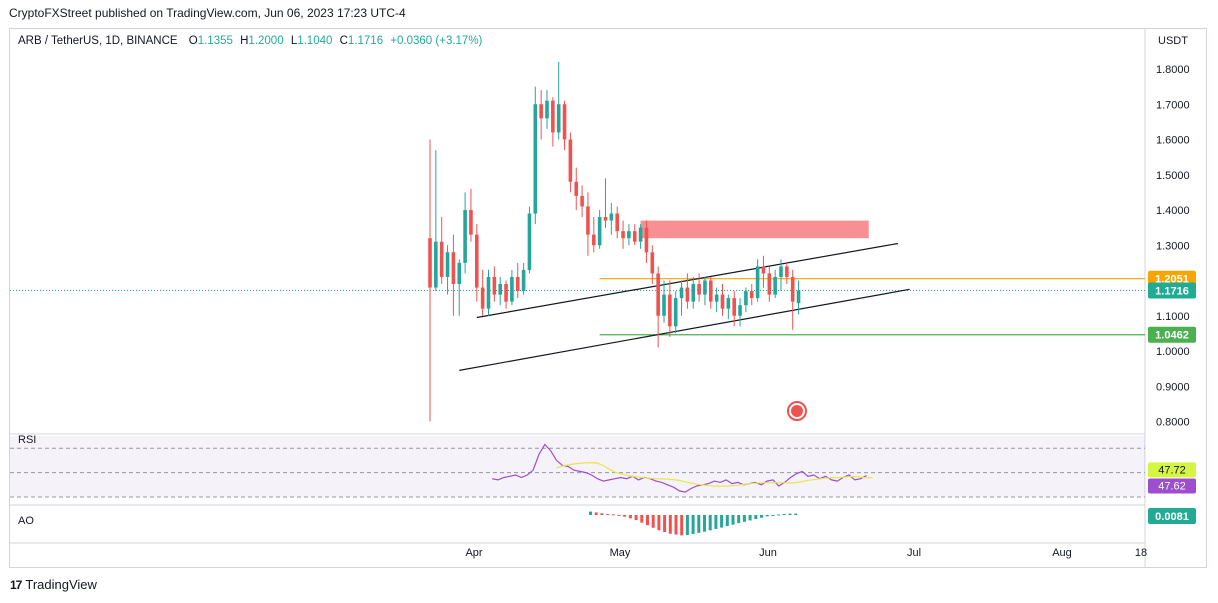 This screenshot has width=1218, height=603. I want to click on legend-low-label: L, so click(294, 41).